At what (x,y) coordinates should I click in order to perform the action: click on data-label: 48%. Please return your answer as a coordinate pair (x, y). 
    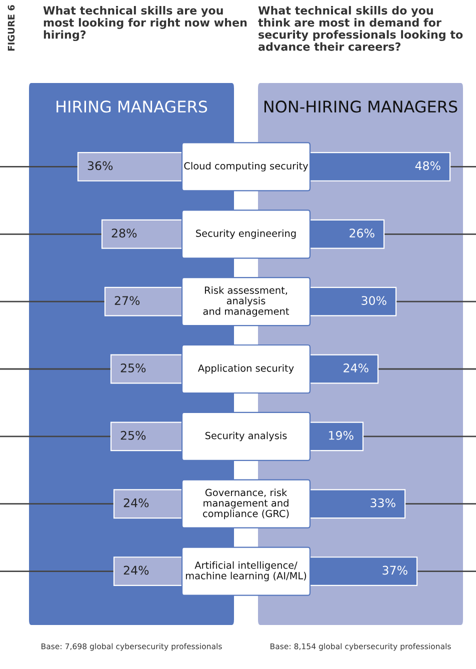
    Looking at the image, I should click on (427, 165).